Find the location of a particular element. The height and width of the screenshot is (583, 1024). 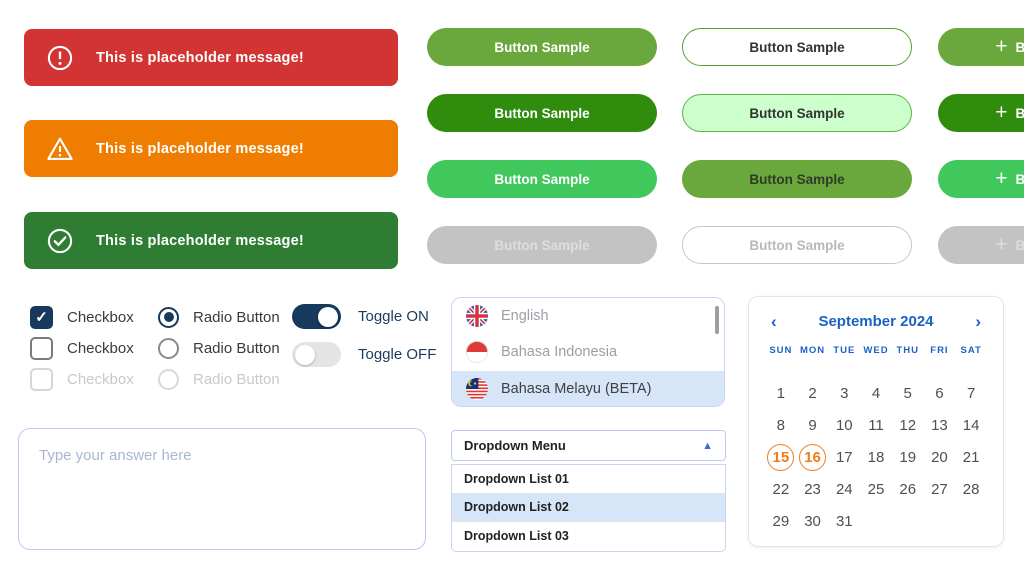

button-primary-dark: Button Sample is located at coordinates (542, 113).